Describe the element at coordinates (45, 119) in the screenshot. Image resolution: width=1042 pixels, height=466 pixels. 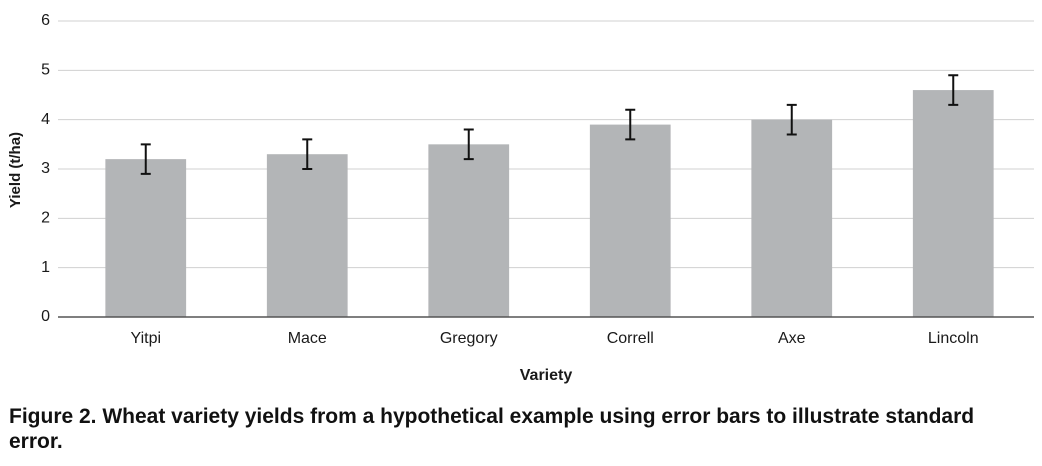
I see `y-tick-label: 4` at that location.